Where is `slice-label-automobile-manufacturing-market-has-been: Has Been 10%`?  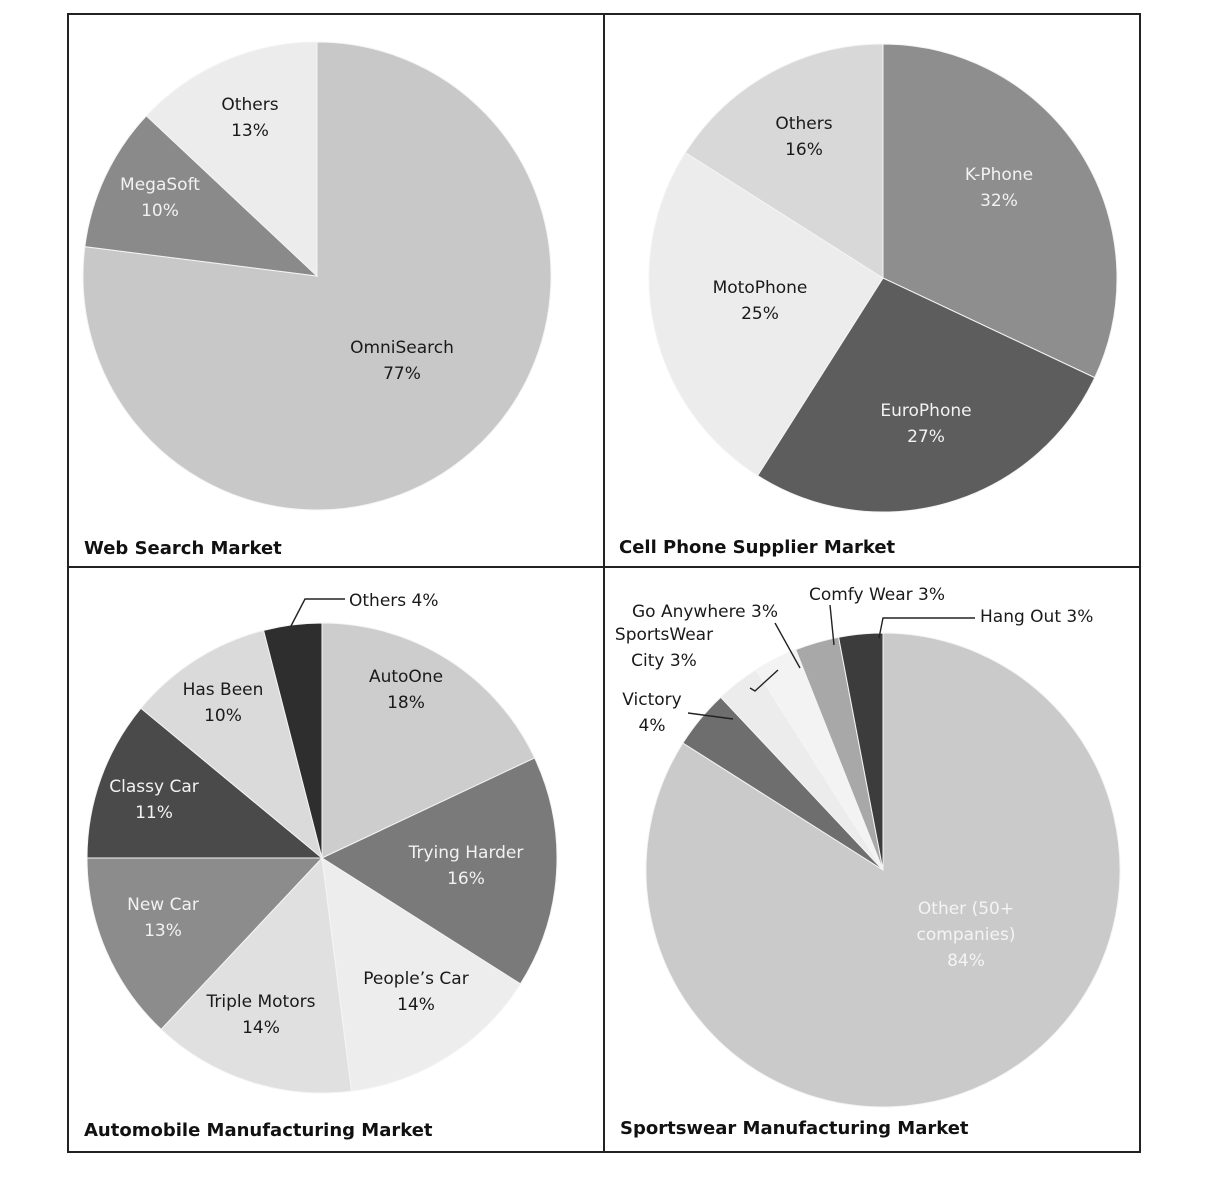 slice-label-automobile-manufacturing-market-has-been: Has Been 10% is located at coordinates (223, 703).